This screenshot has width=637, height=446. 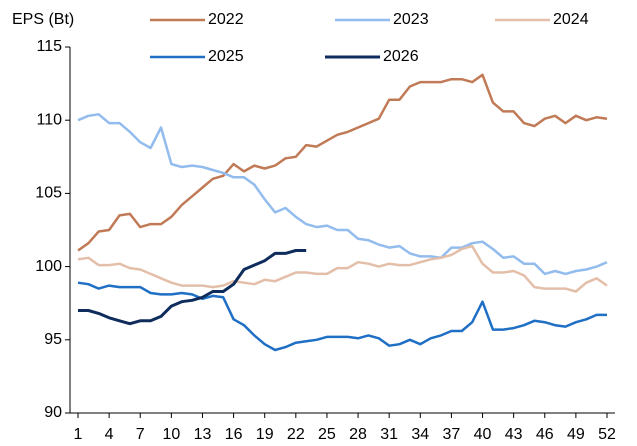 I want to click on x-tick-label: 31, so click(x=389, y=434).